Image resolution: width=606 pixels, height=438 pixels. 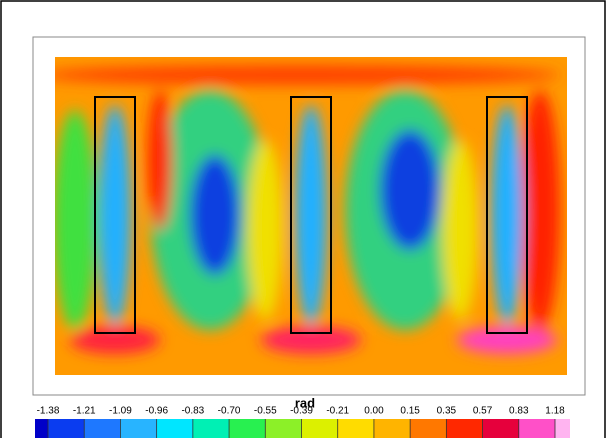 What do you see at coordinates (156, 411) in the screenshot?
I see `colorbar-label: -0.96` at bounding box center [156, 411].